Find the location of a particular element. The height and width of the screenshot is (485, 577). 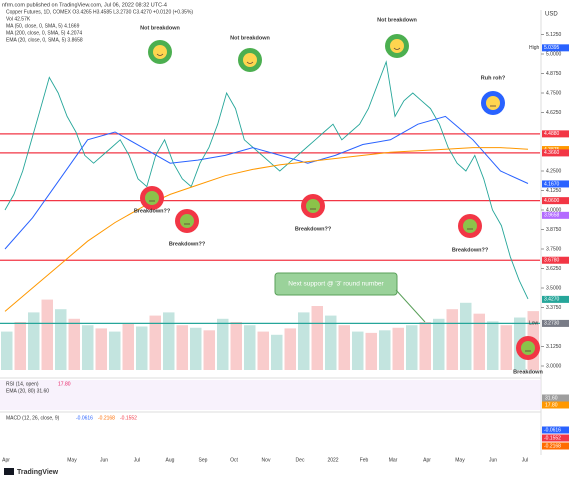

price-badge-label: 5.0395 is located at coordinates (552, 48).